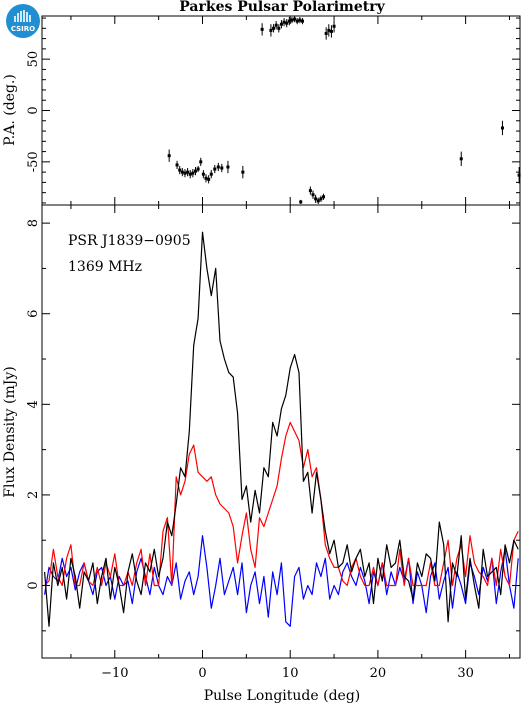  I want to click on pa-y-tick-label: 0, so click(33, 110).